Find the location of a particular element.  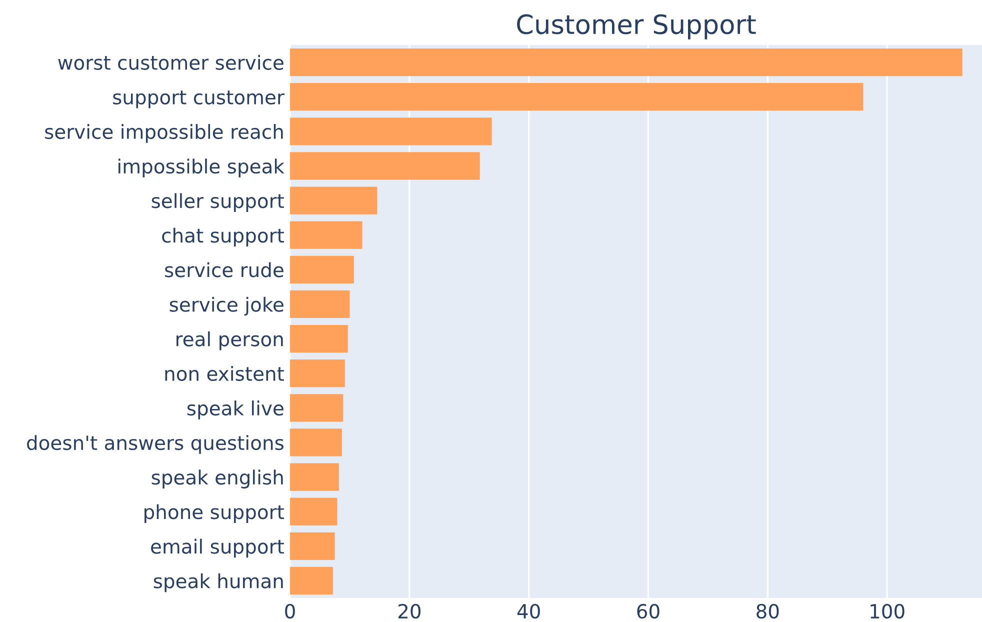

y-tick-label: worst customer service is located at coordinates (171, 62).